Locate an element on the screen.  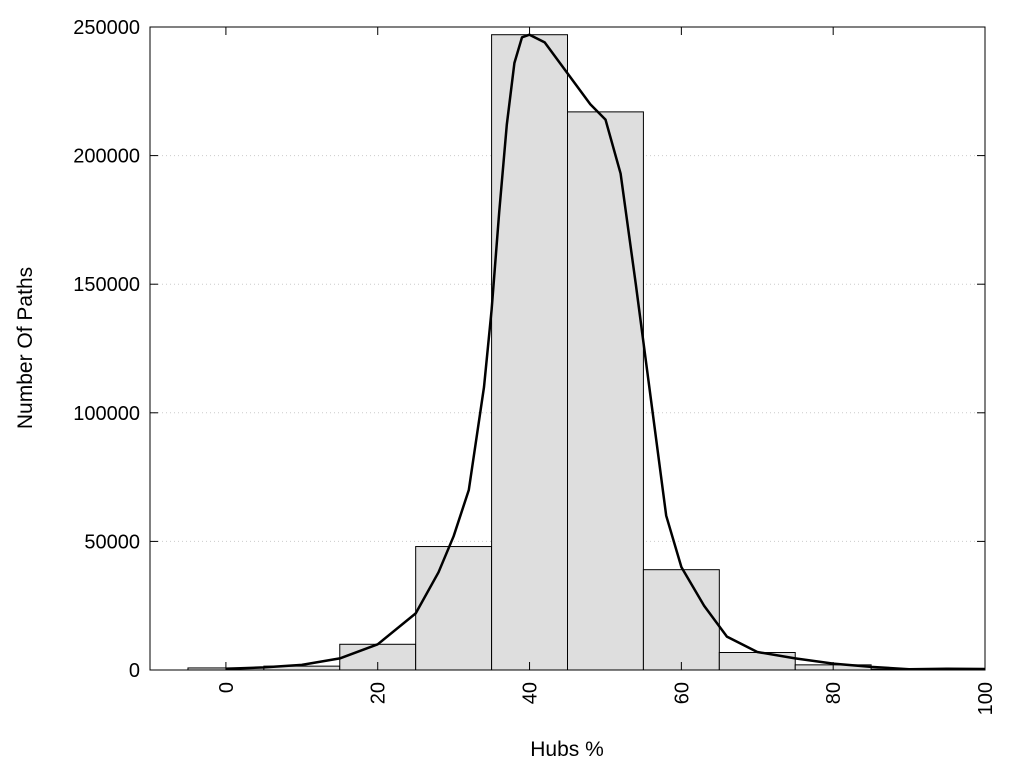
y-tick-label: 0 is located at coordinates (134, 671).